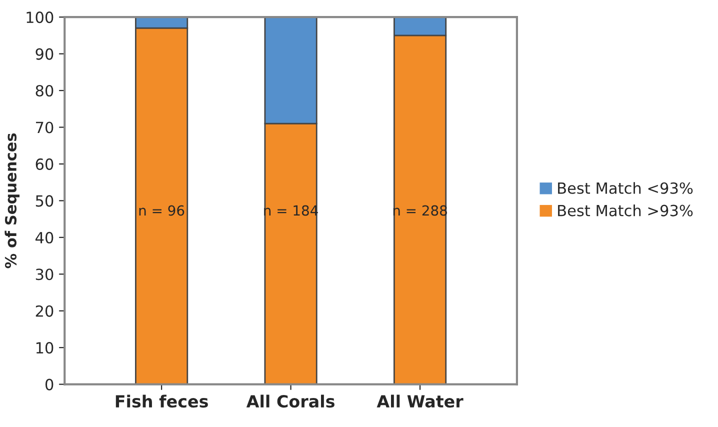 The width and height of the screenshot is (718, 427). I want to click on y-tick-label: 10, so click(45, 348).